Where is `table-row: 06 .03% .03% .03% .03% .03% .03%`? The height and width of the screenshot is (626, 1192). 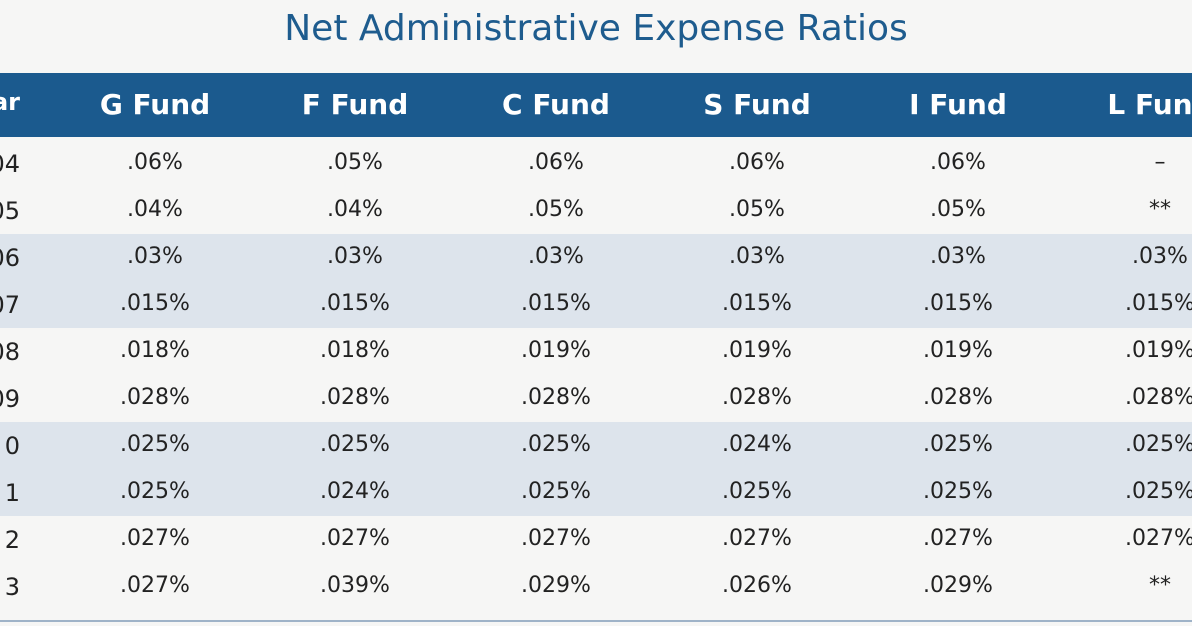
table-row: 06 .03% .03% .03% .03% .03% .03% is located at coordinates (596, 257).